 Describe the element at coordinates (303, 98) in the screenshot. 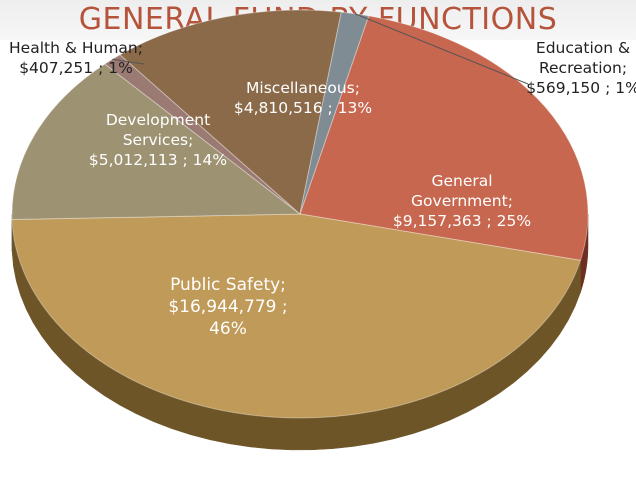

I see `label-miscellaneous: Miscellaneous; $4,810,516 ; 13%` at that location.